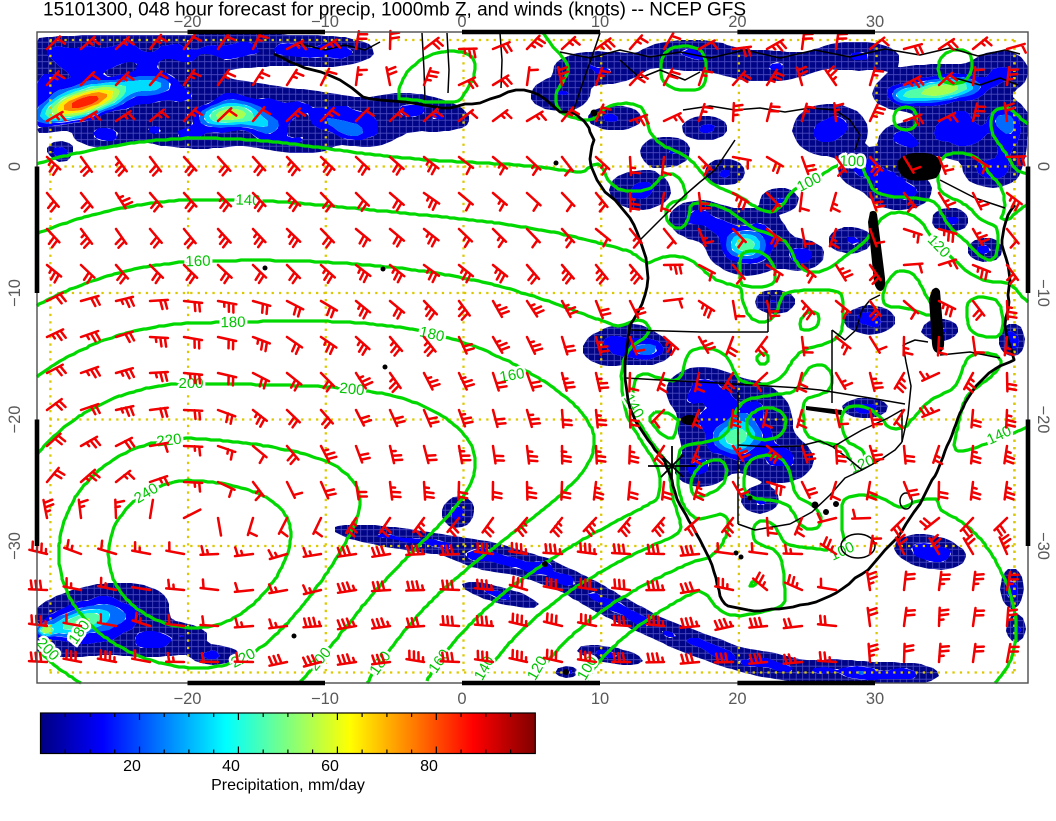  What do you see at coordinates (232, 322) in the screenshot?
I see `svg-text: 180` at bounding box center [232, 322].